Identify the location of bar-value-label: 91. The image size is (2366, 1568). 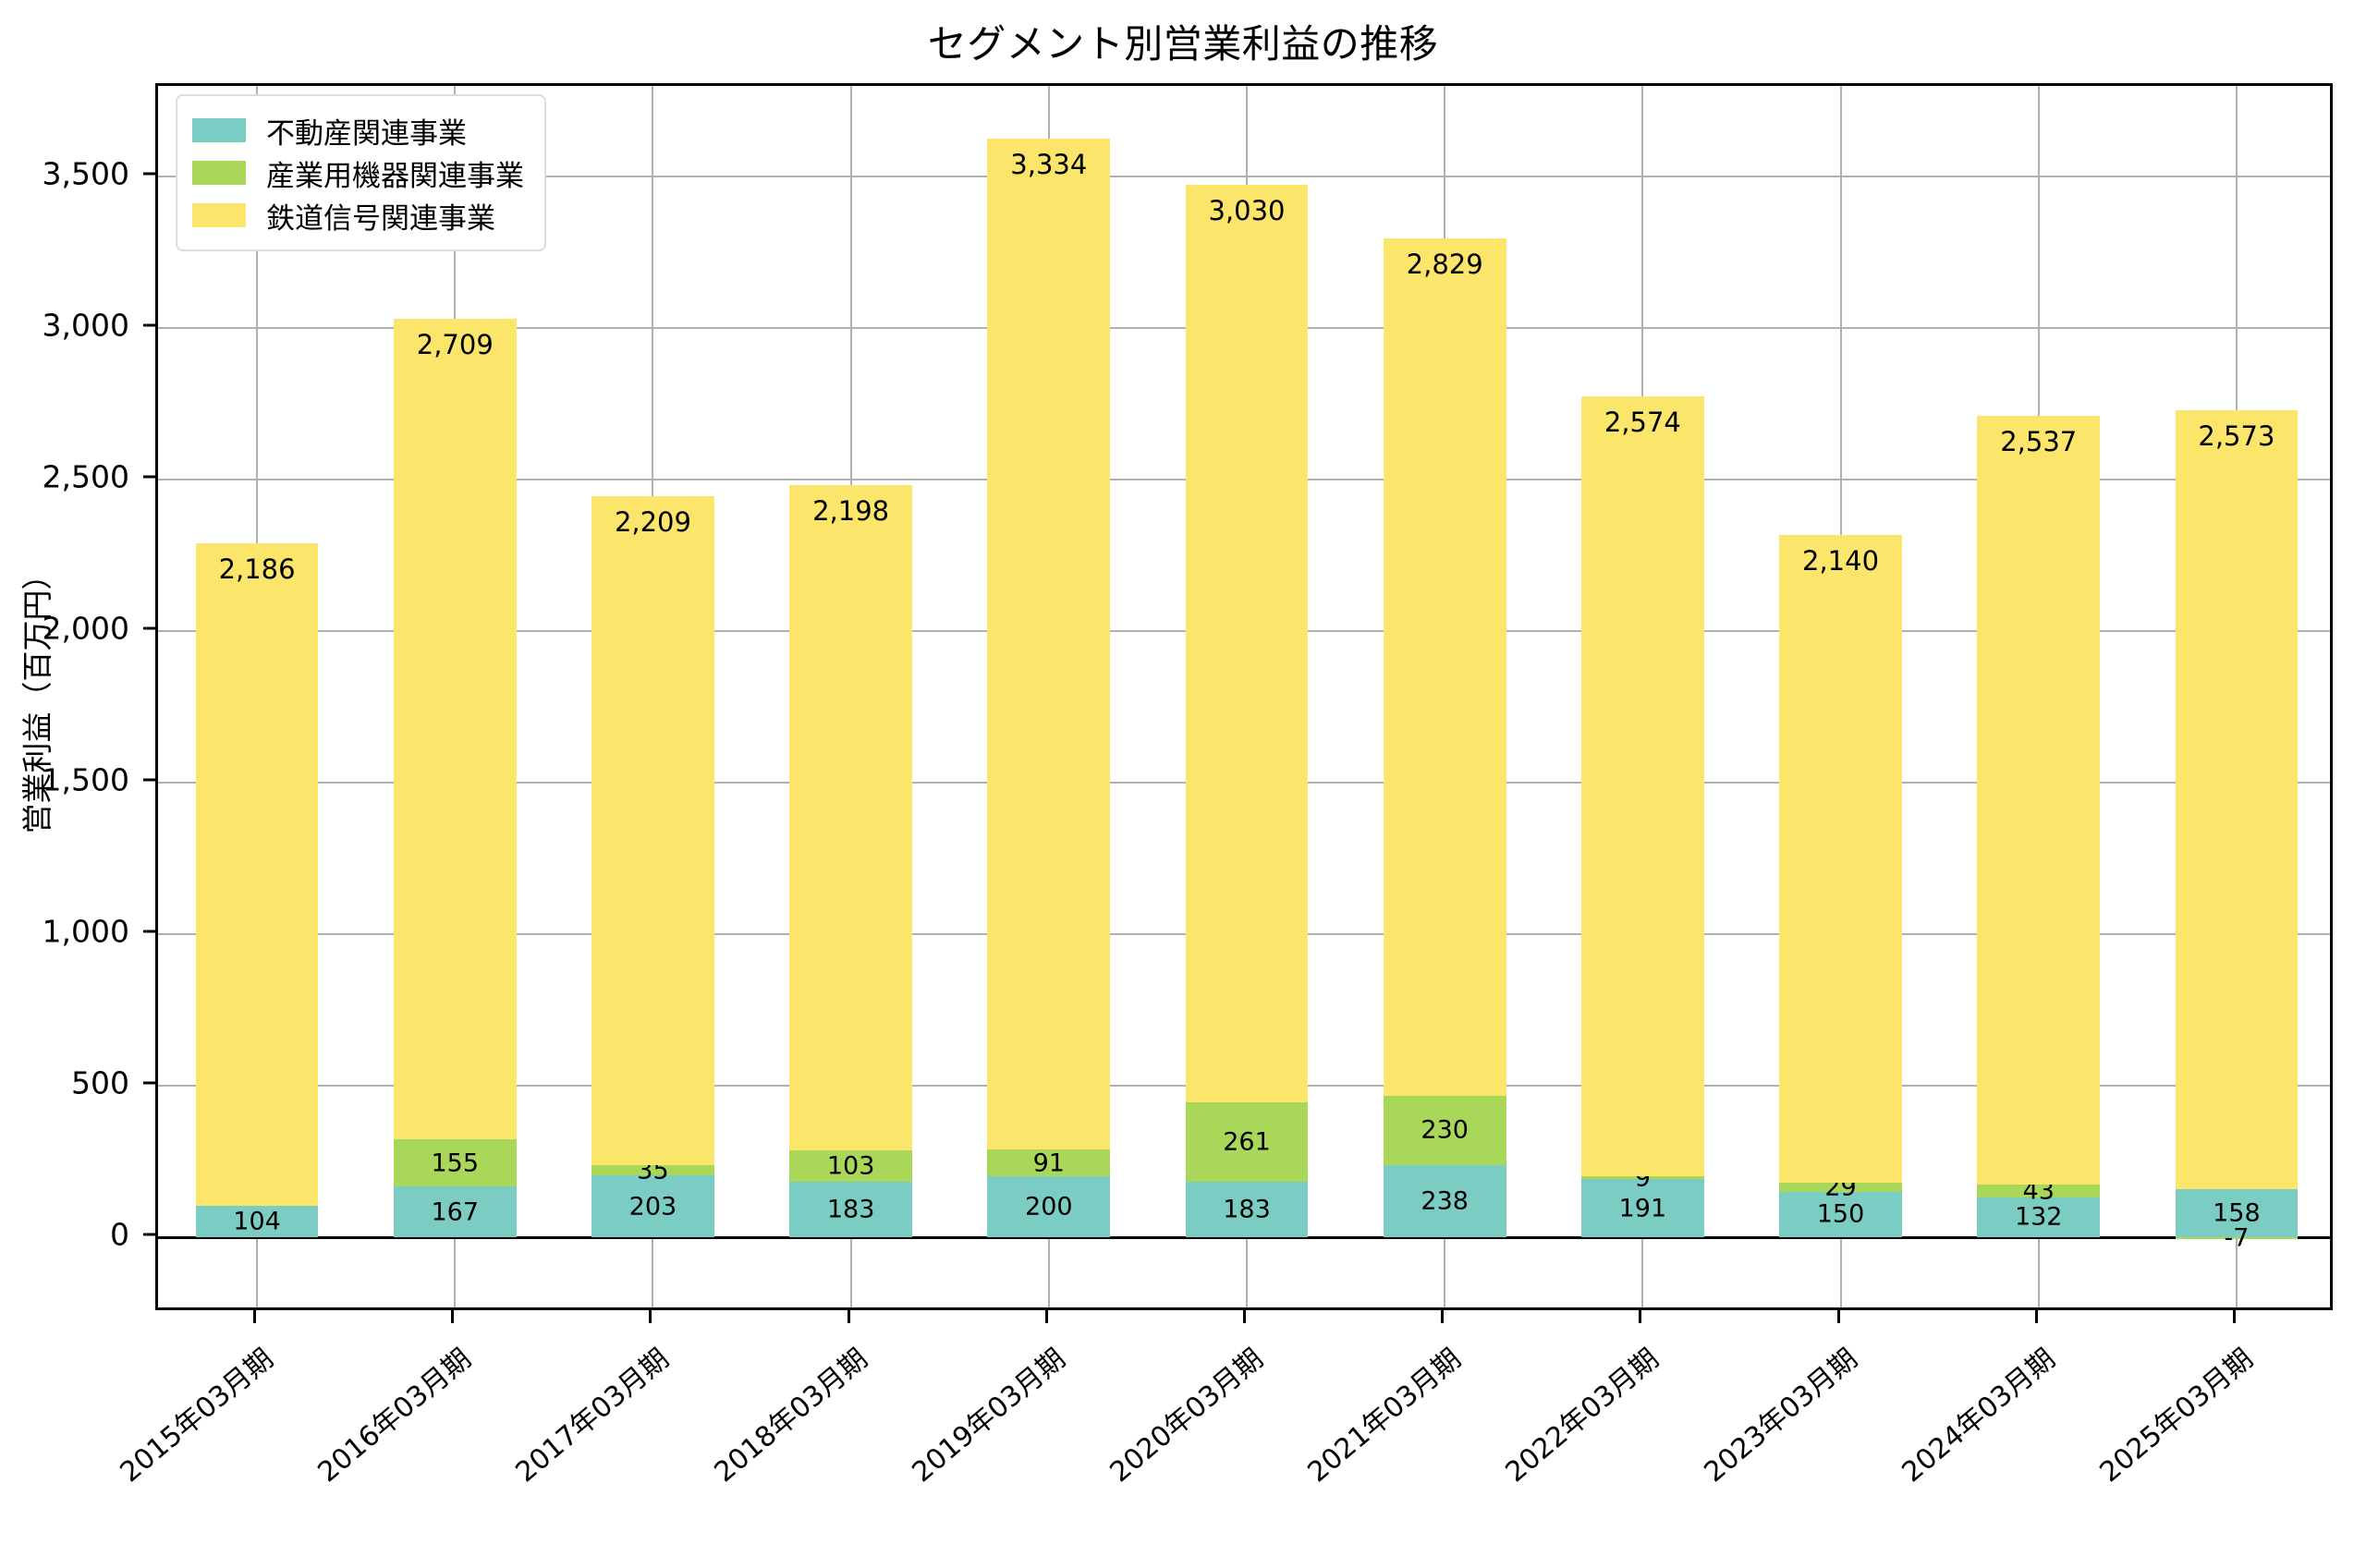
(1048, 1163).